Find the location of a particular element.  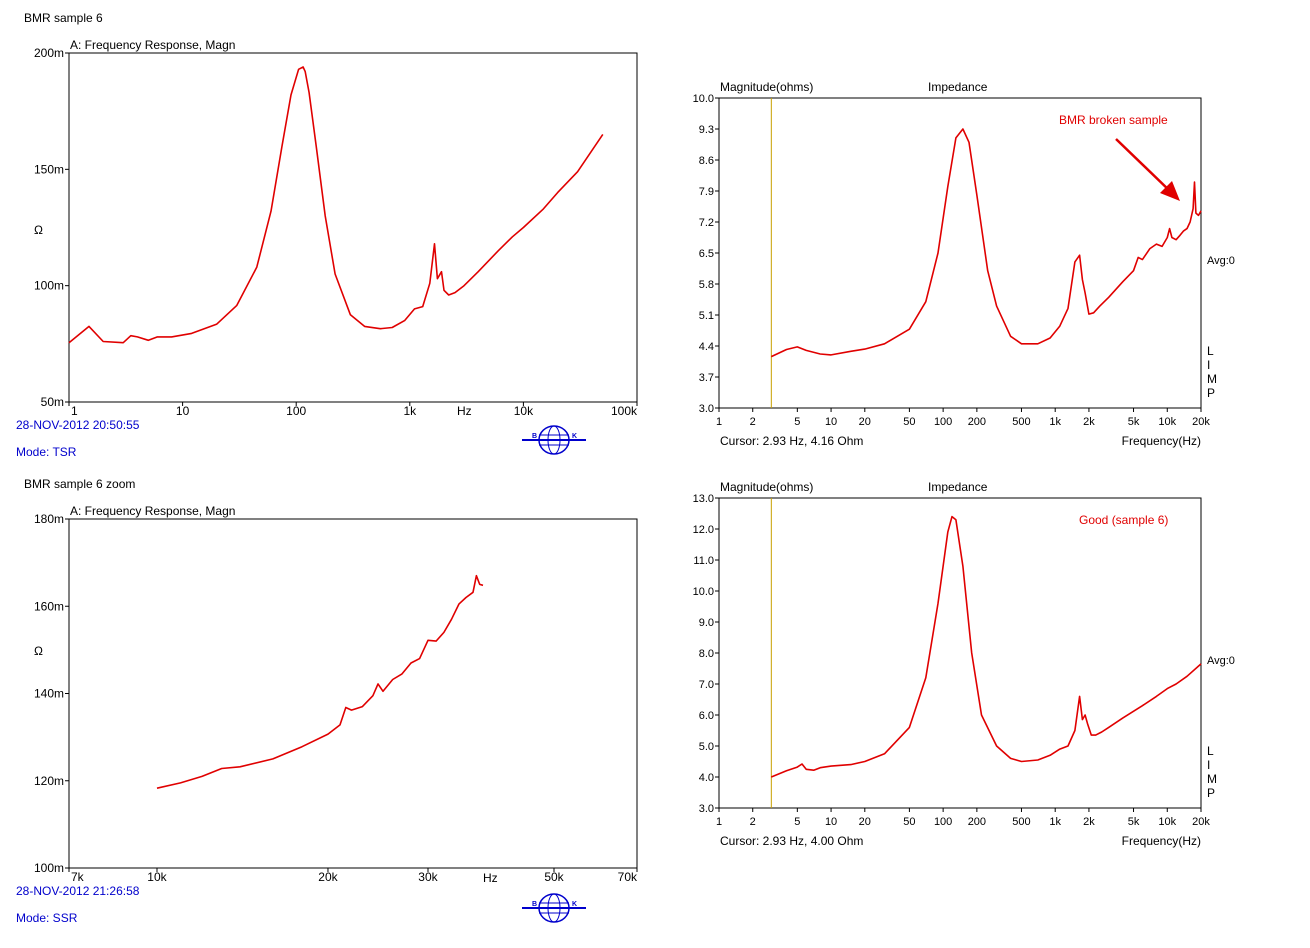

y-tick-label: 7.2 is located at coordinates (706, 223).